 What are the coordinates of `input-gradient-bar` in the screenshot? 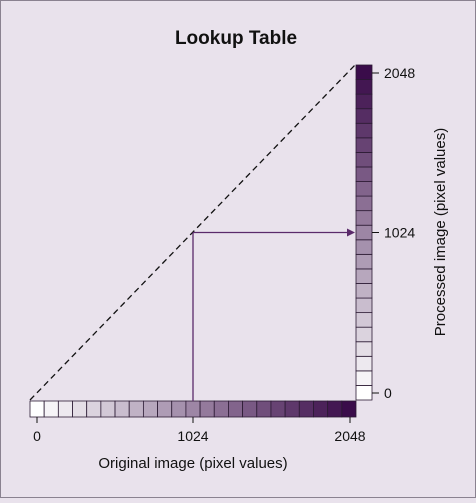 It's located at (193, 409).